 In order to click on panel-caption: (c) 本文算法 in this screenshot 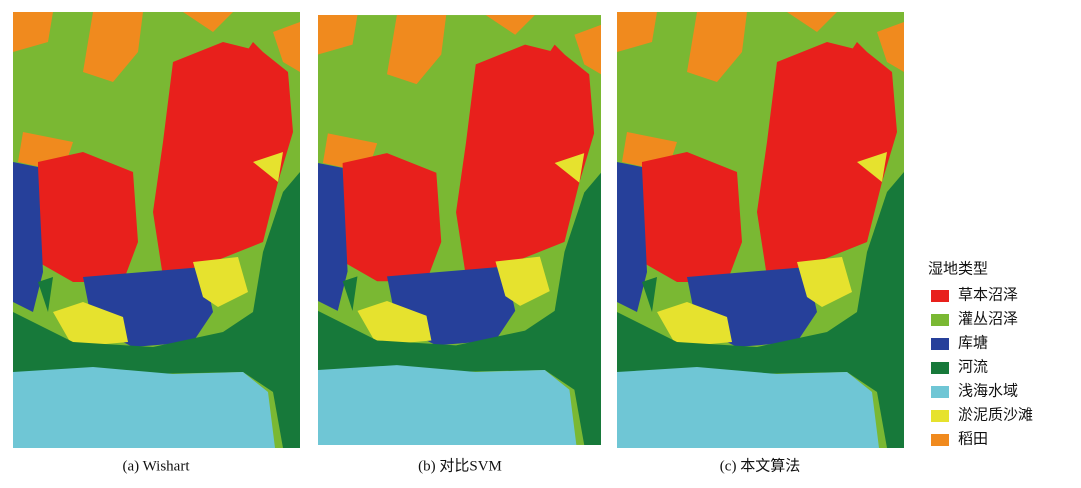, I will do `click(760, 465)`.